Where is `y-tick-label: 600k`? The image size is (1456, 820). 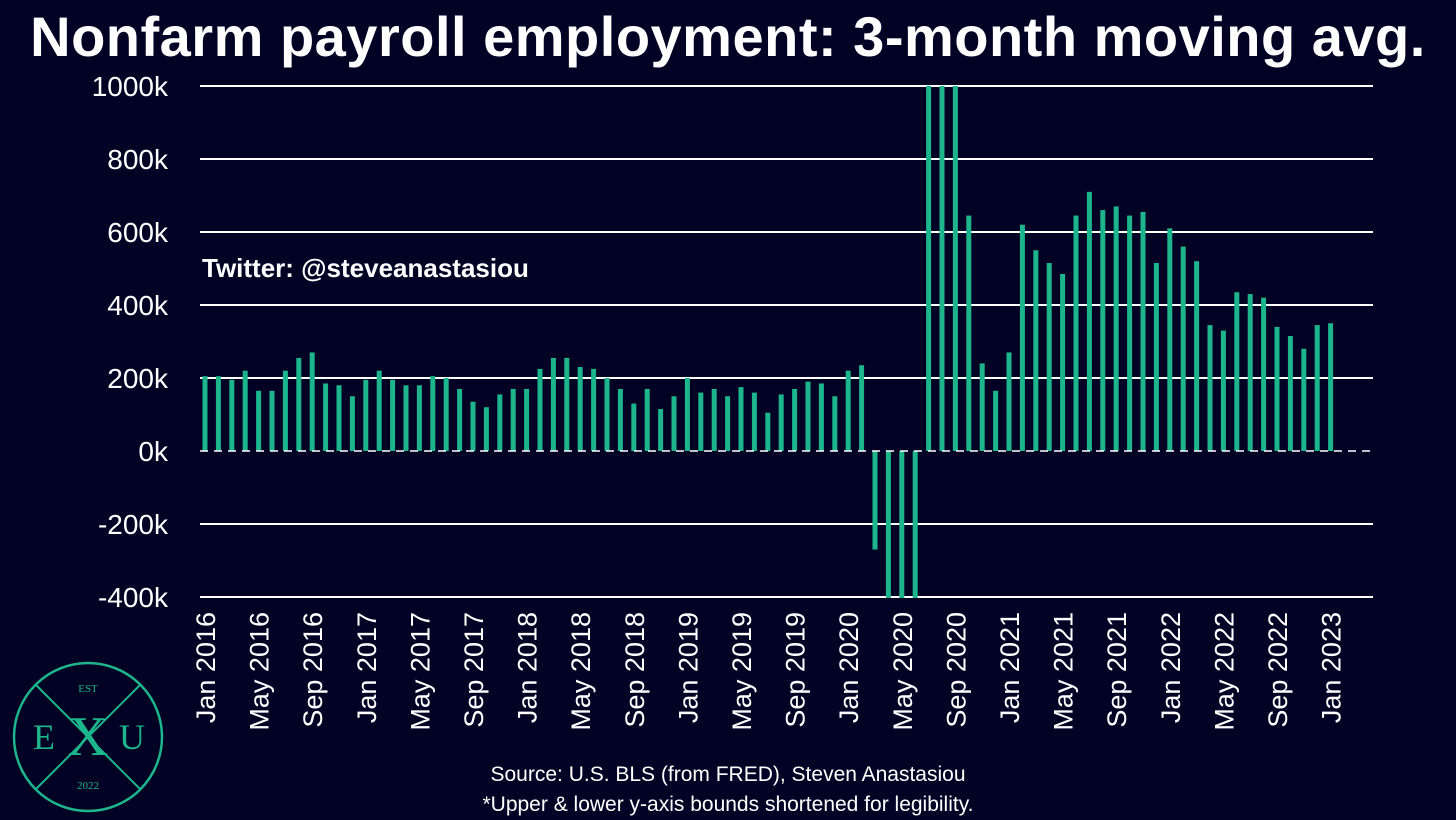 y-tick-label: 600k is located at coordinates (138, 232).